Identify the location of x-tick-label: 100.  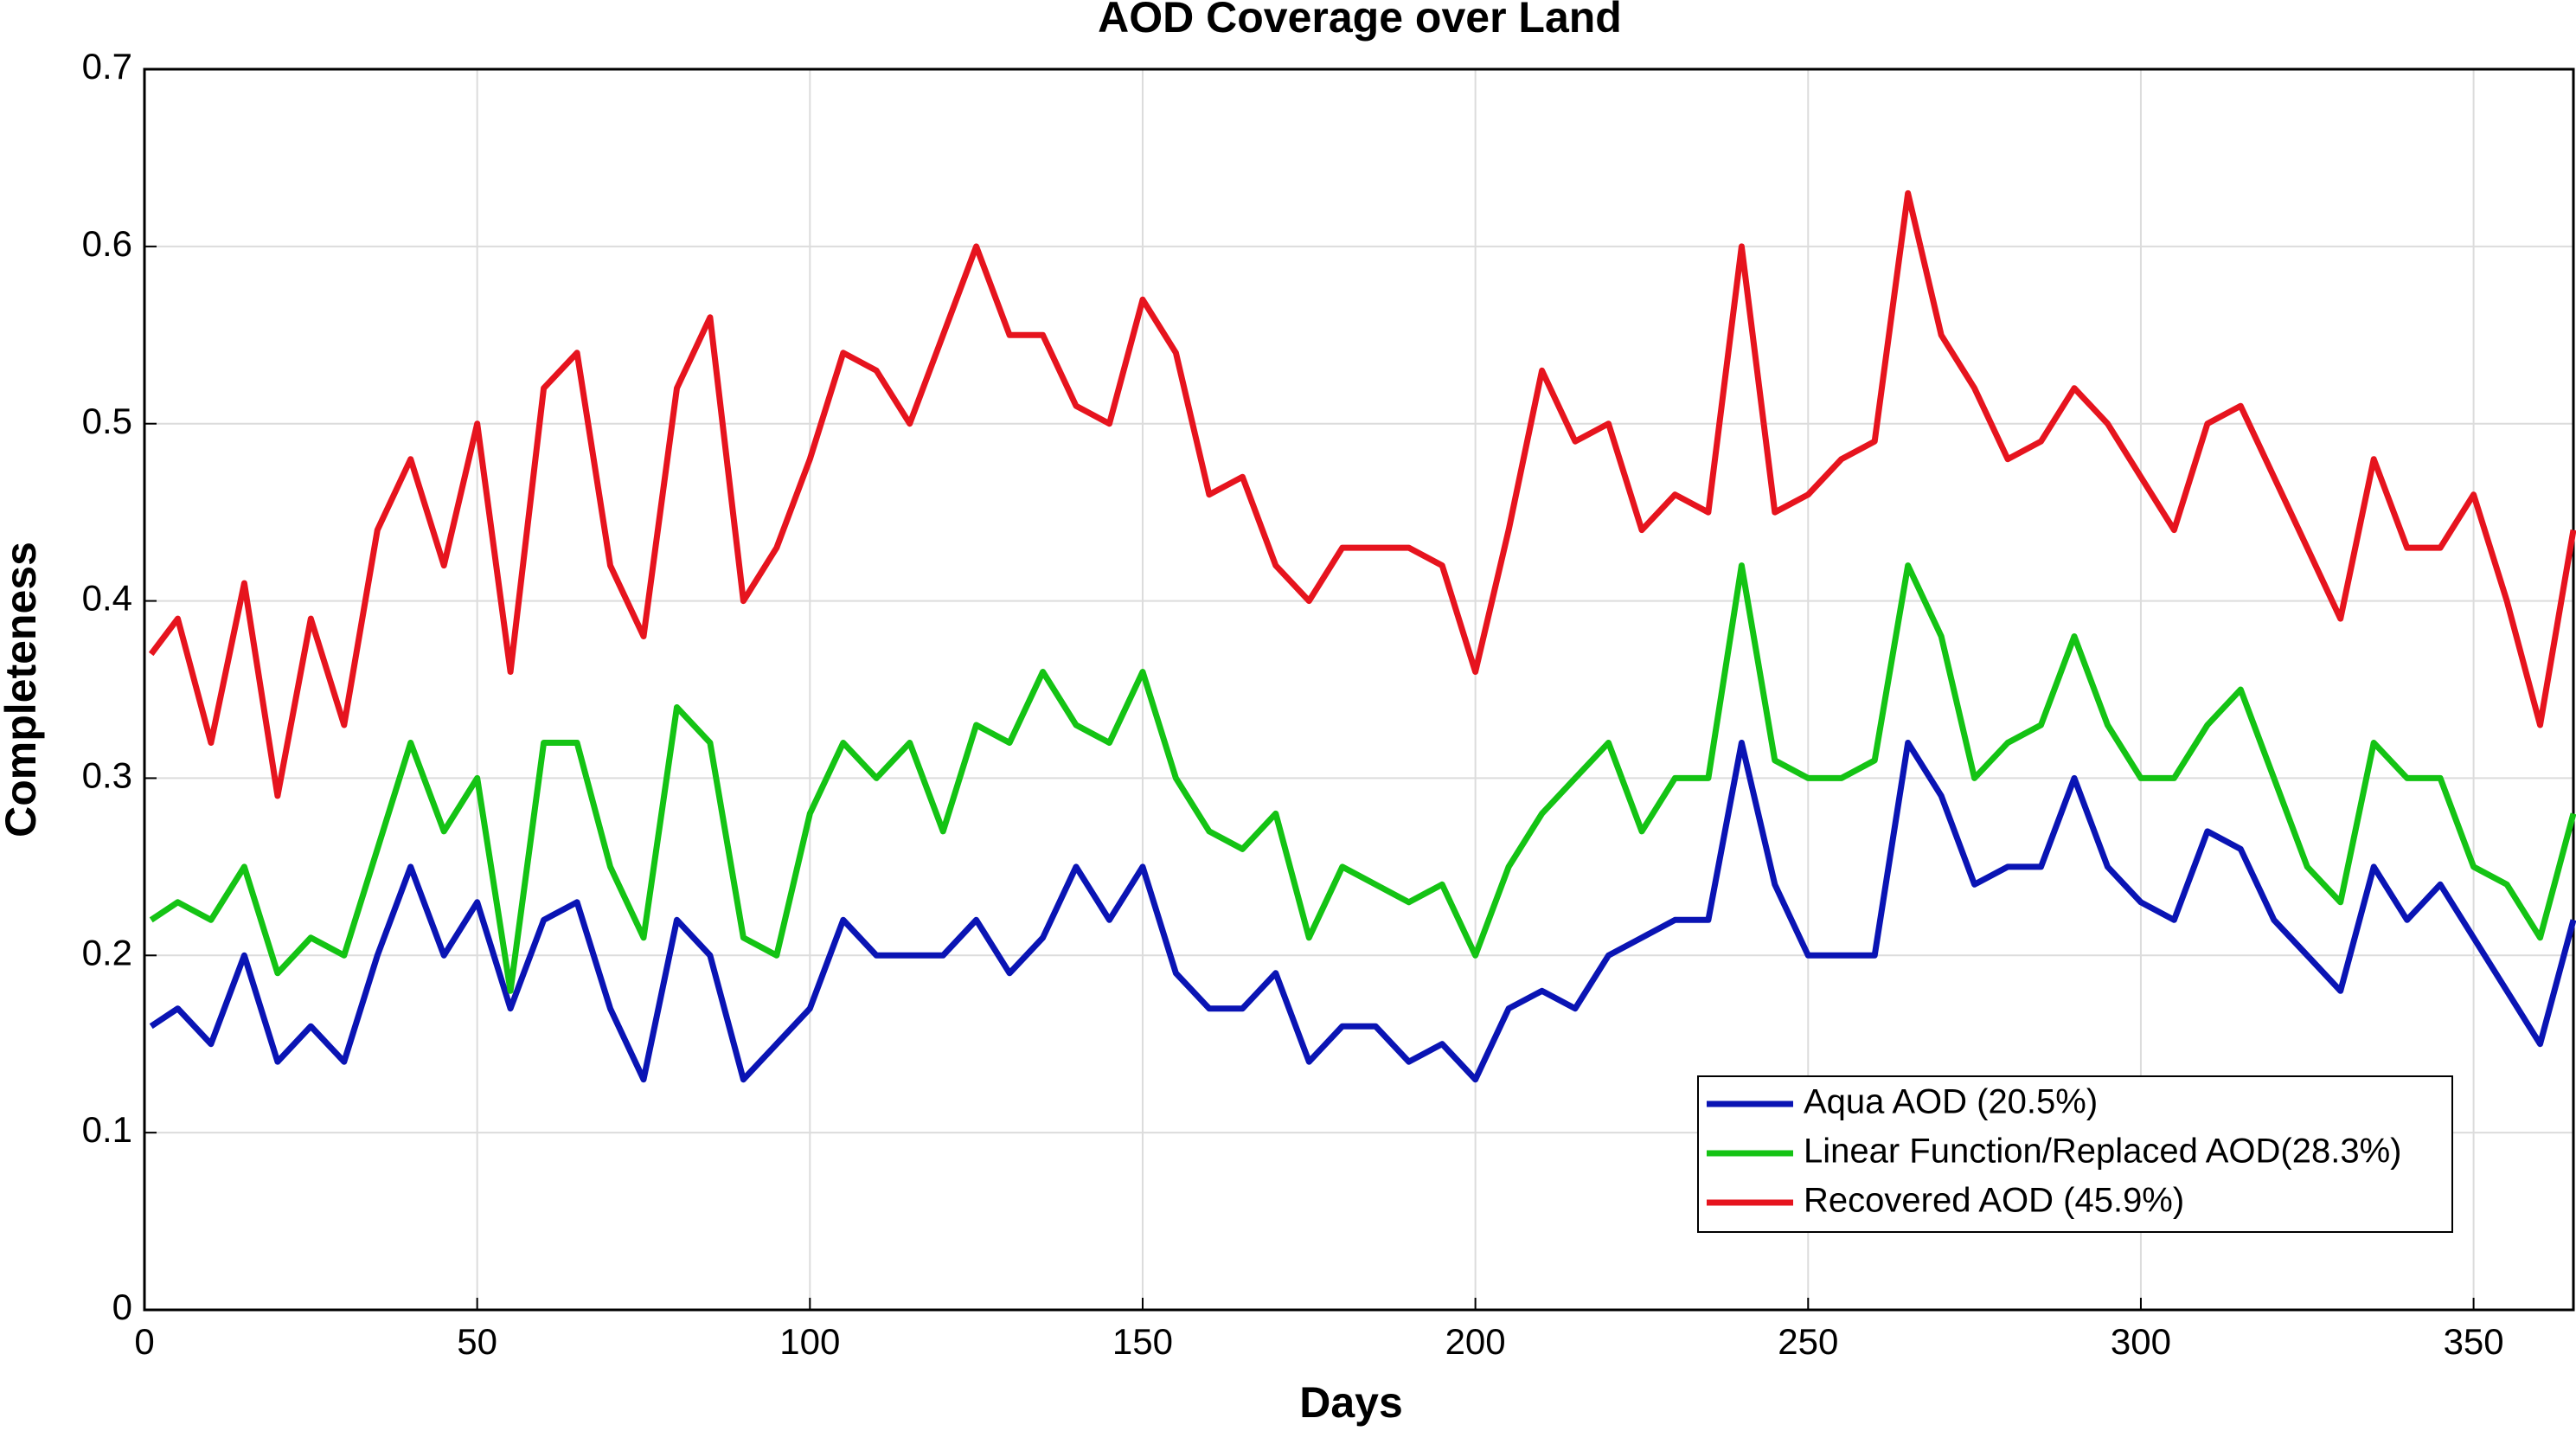
(809, 1342).